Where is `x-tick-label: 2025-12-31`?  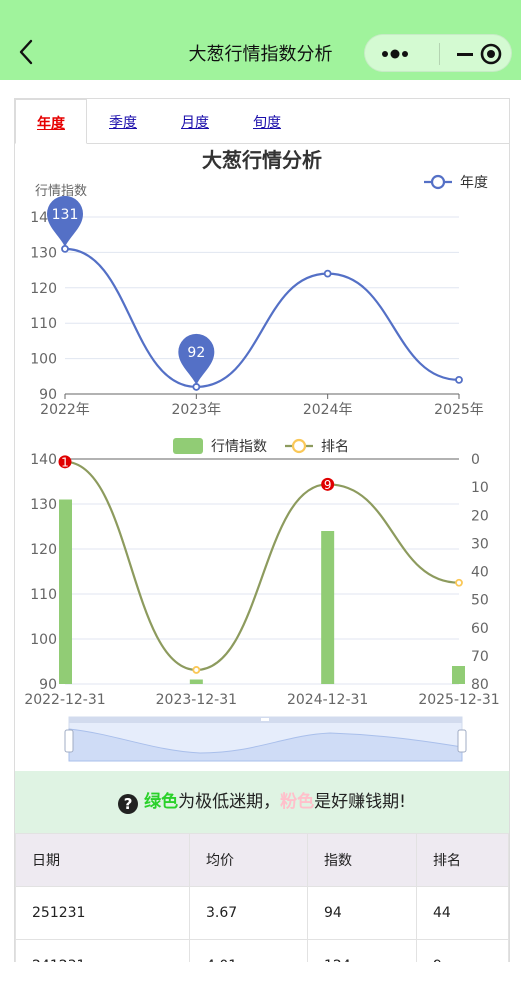
x-tick-label: 2025-12-31 is located at coordinates (458, 700).